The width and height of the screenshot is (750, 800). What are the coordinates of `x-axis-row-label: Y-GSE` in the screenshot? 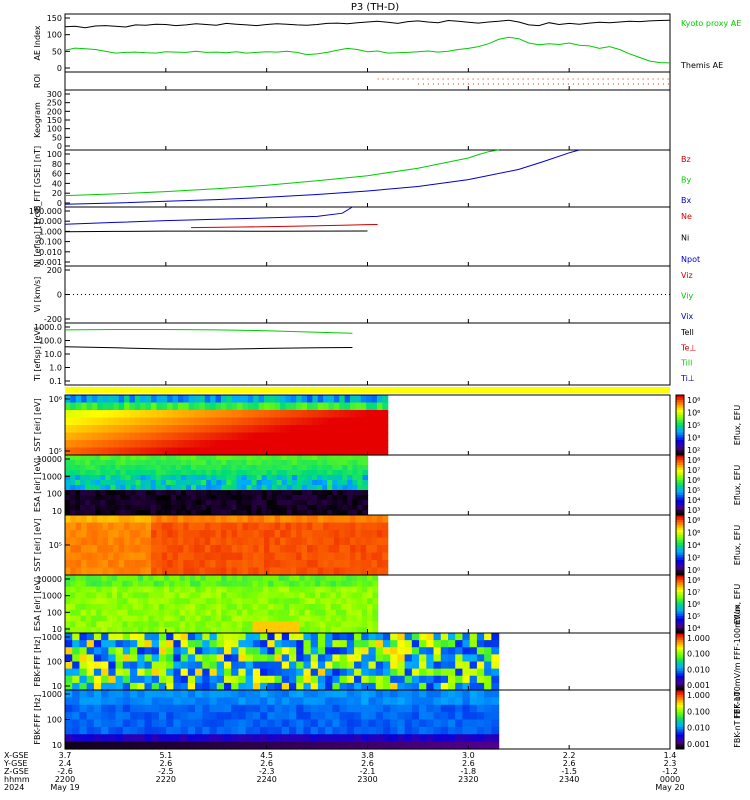 It's located at (15, 763).